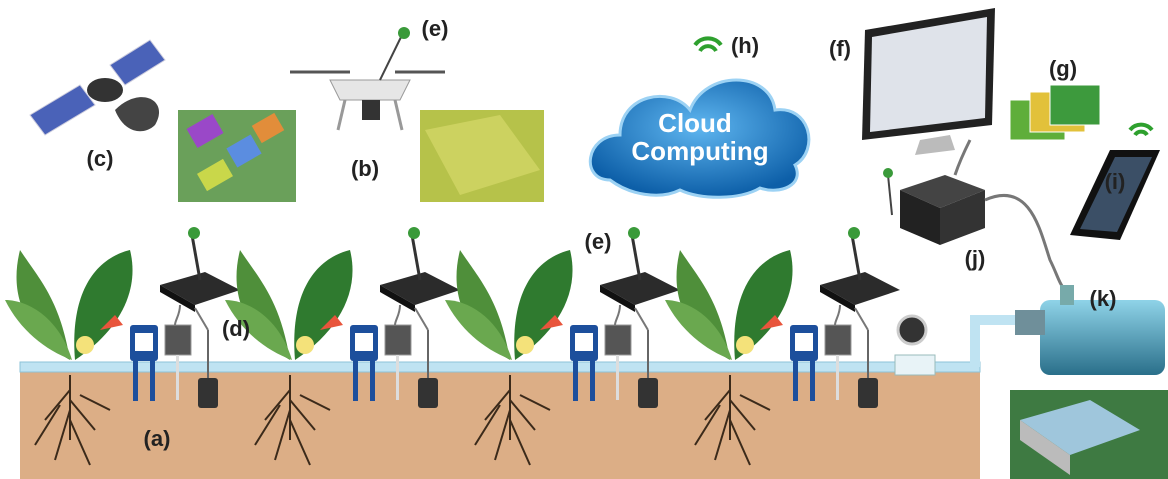 This screenshot has width=1168, height=479. Describe the element at coordinates (1090, 330) in the screenshot. I see `pump` at that location.